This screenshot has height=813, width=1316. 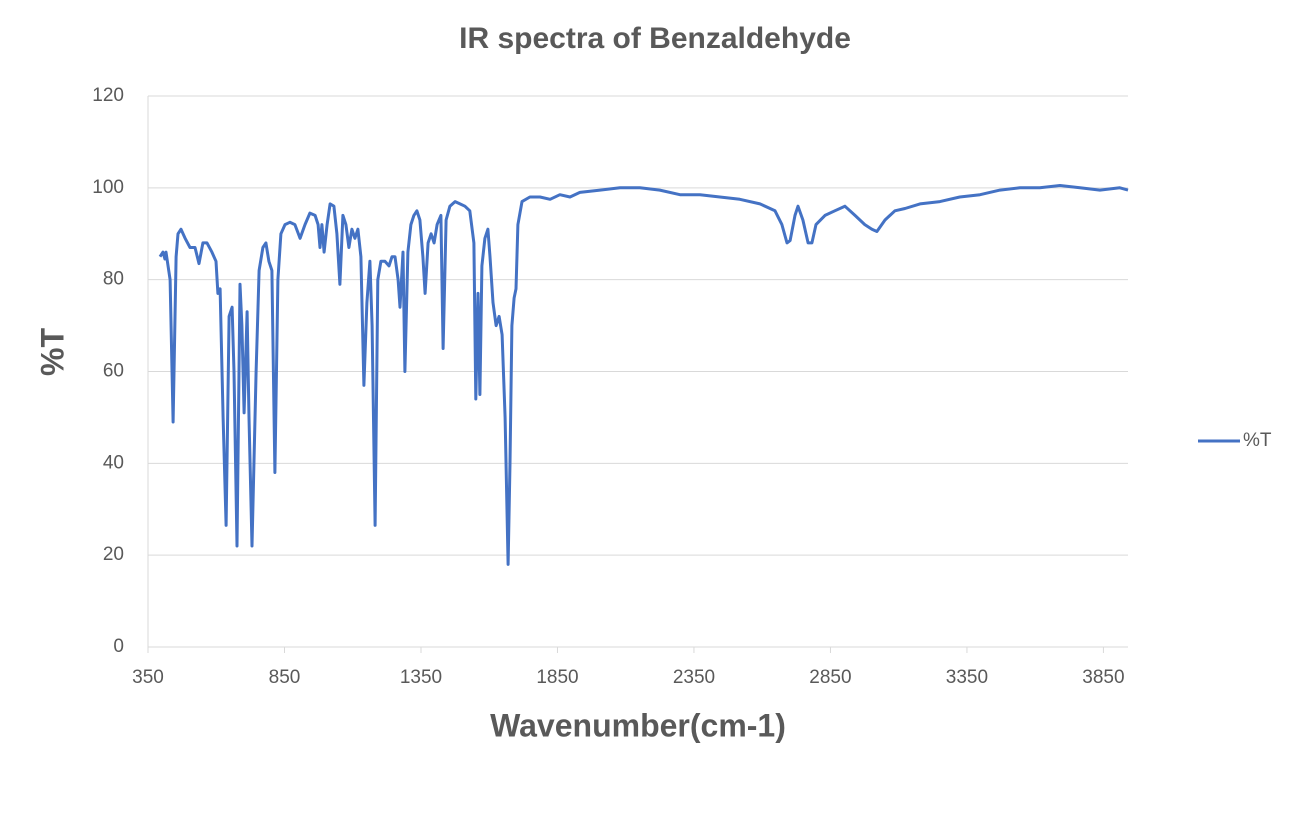 What do you see at coordinates (52, 352) in the screenshot?
I see `y-axis-title: %T` at bounding box center [52, 352].